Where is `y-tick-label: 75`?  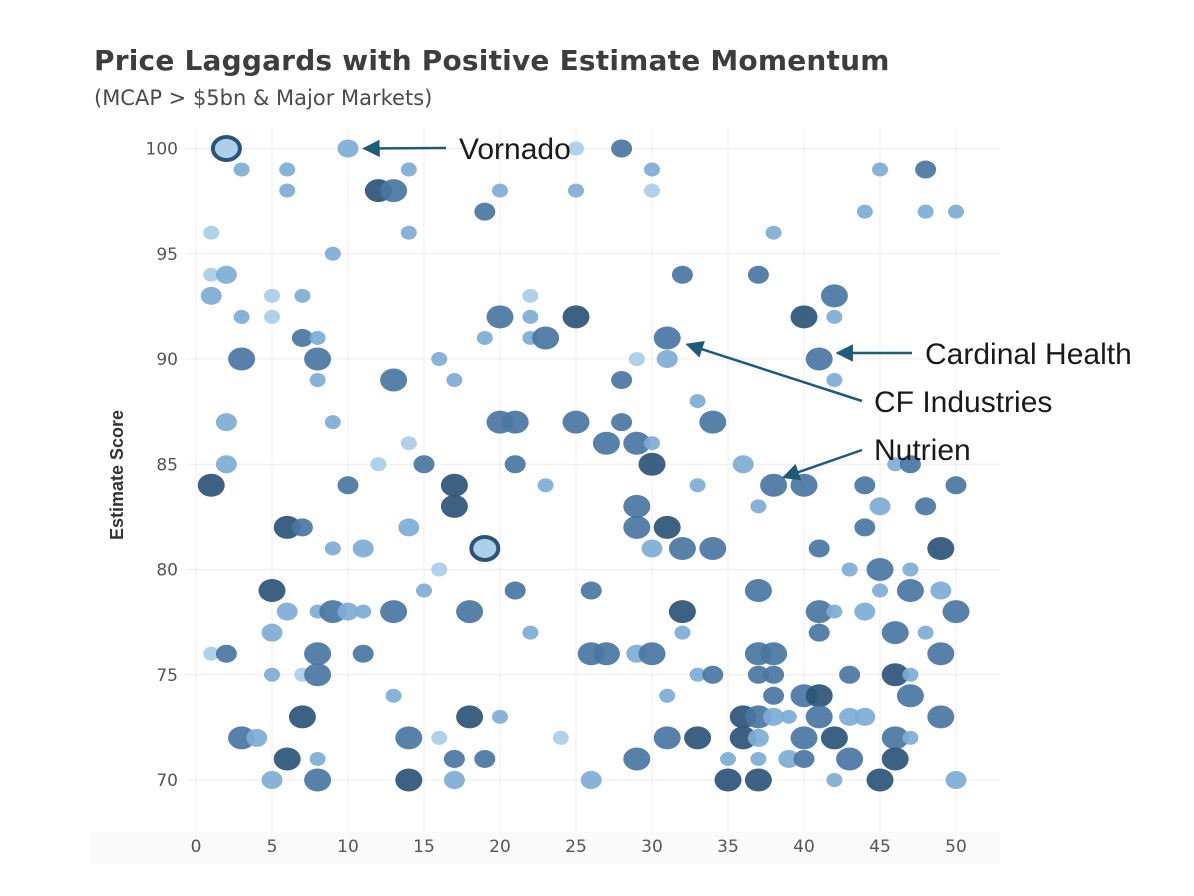 y-tick-label: 75 is located at coordinates (167, 676).